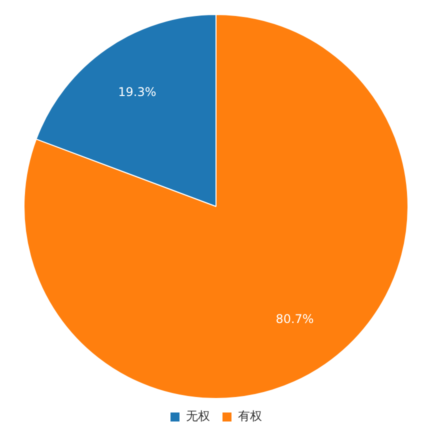  I want to click on data-label: 80.7%, so click(295, 319).